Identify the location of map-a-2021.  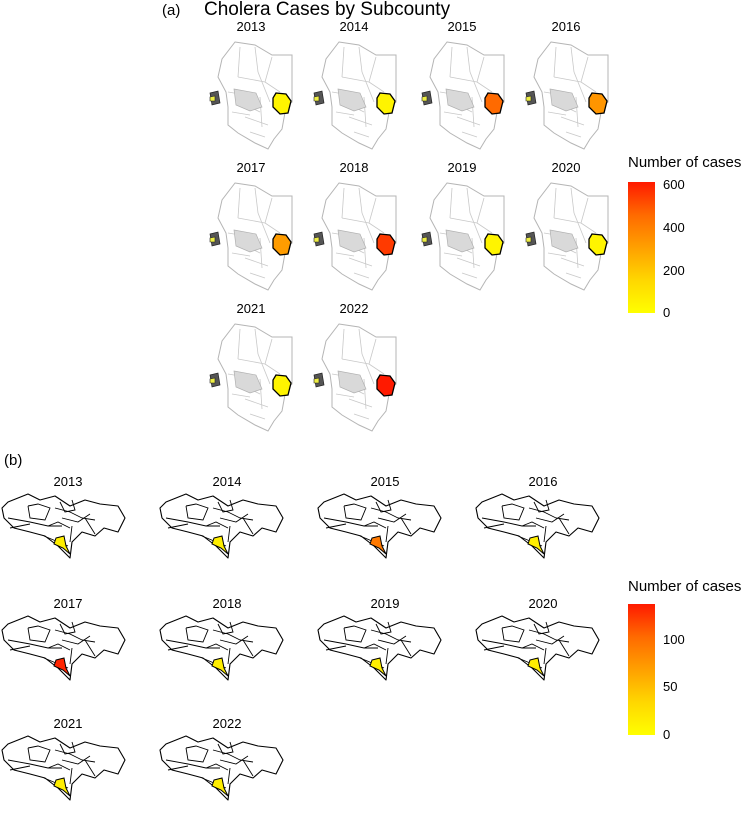
(251, 377).